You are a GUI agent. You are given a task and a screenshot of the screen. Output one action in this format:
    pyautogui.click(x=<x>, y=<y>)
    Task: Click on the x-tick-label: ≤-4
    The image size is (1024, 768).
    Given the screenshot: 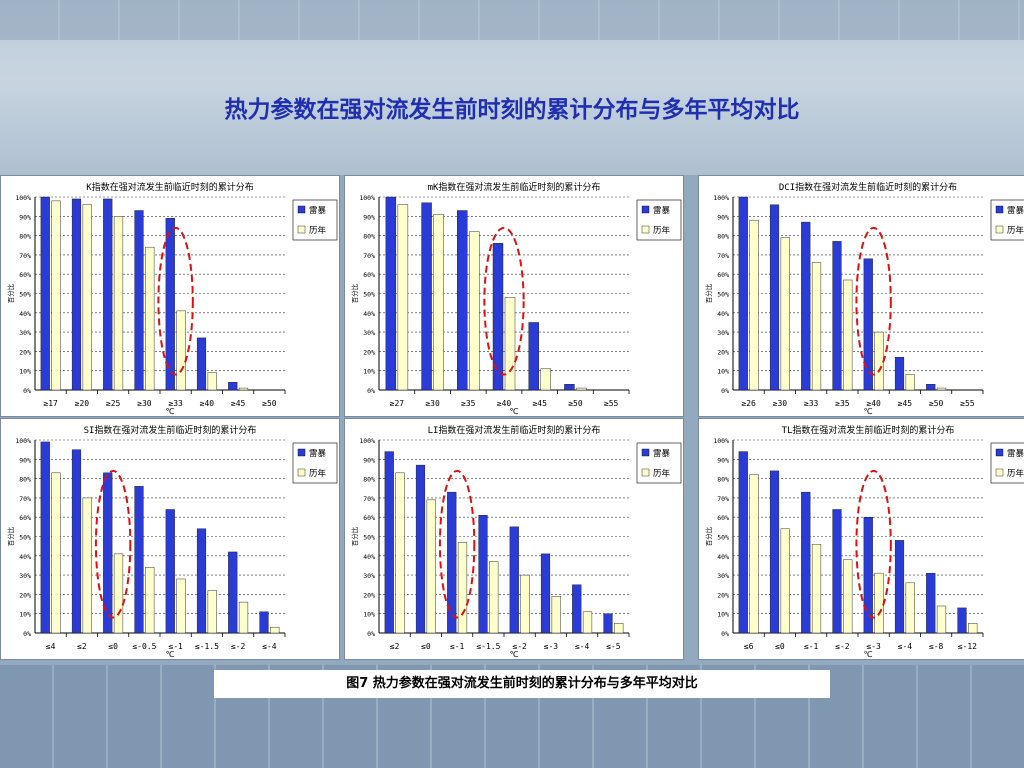 What is the action you would take?
    pyautogui.click(x=582, y=646)
    